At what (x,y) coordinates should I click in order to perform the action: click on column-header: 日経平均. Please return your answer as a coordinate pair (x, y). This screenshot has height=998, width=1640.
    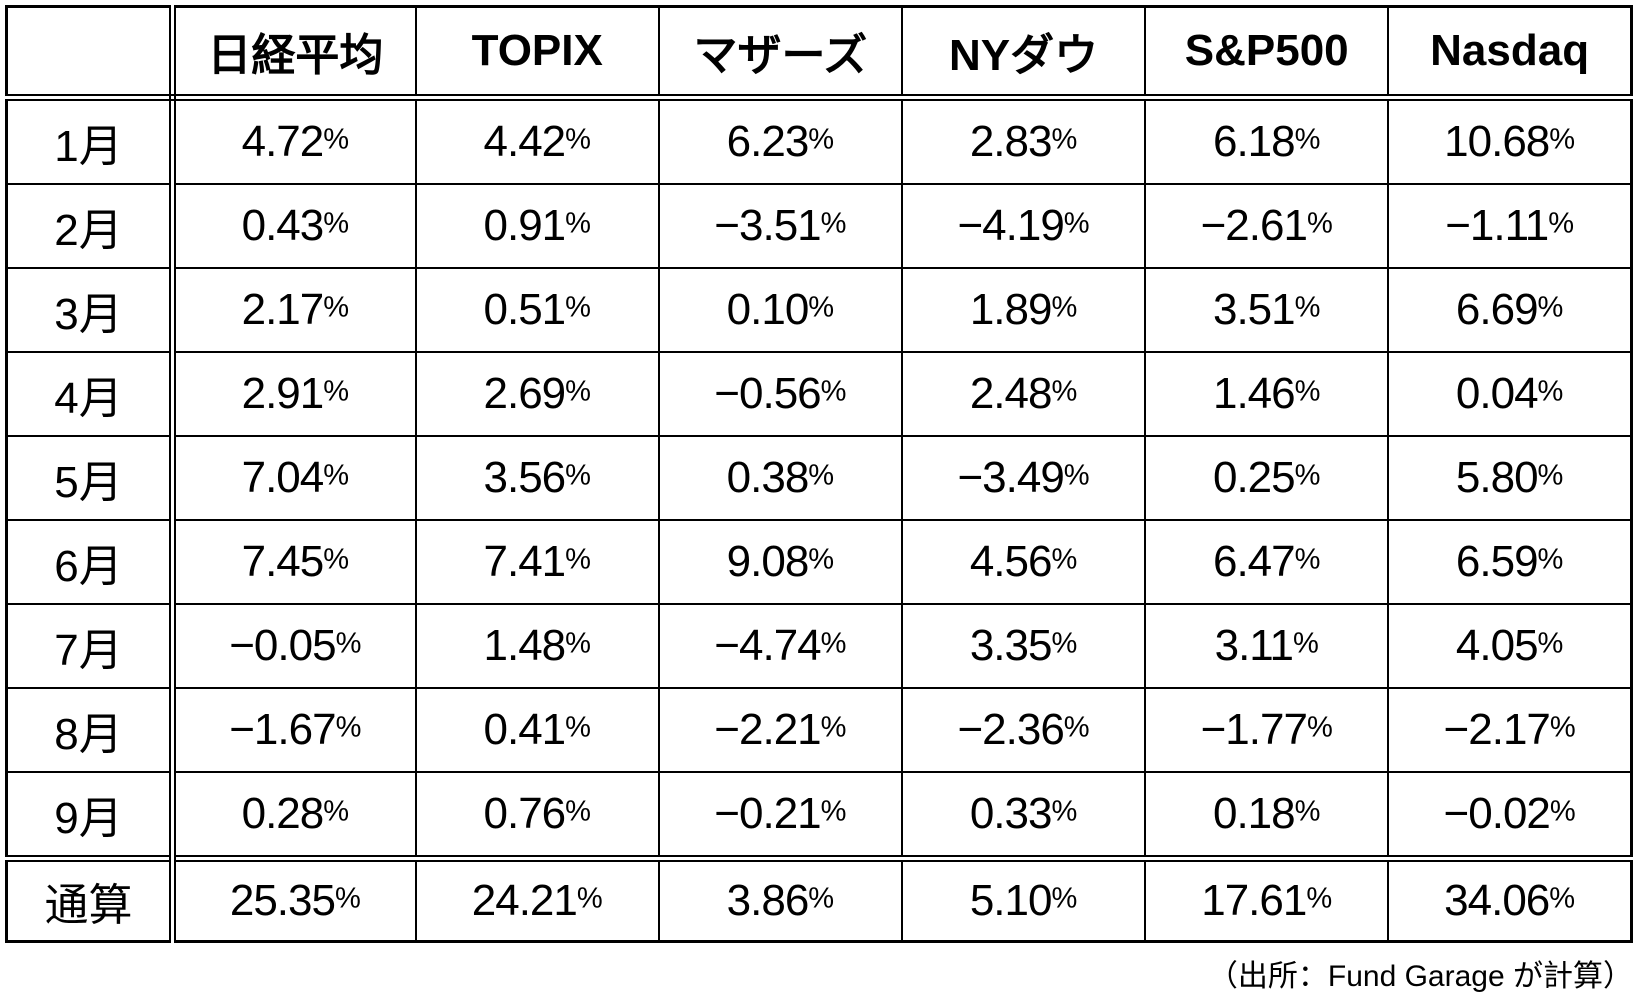
    Looking at the image, I should click on (294, 53).